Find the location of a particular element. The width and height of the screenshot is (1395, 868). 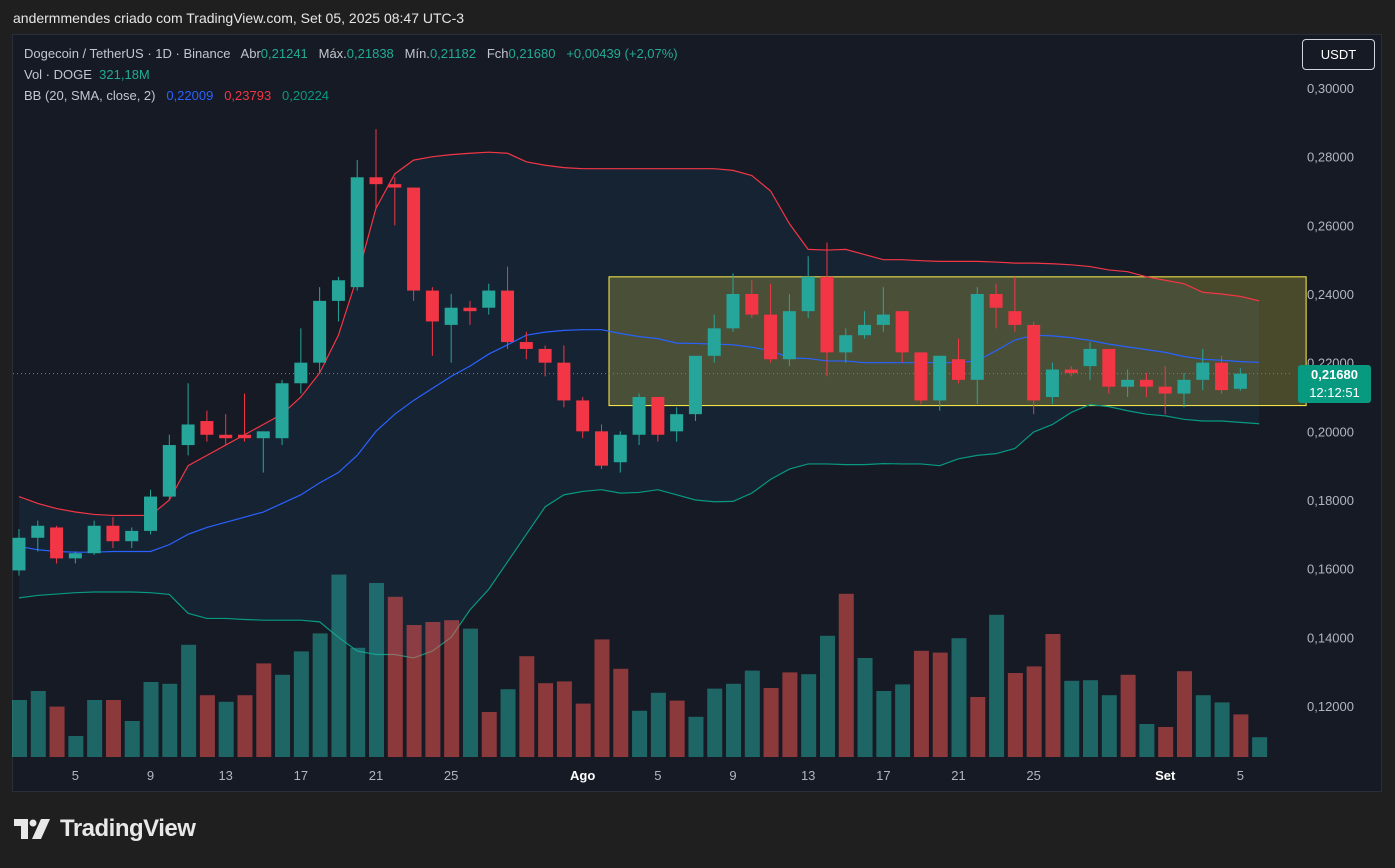

high-value: 0,21838 is located at coordinates (370, 53).